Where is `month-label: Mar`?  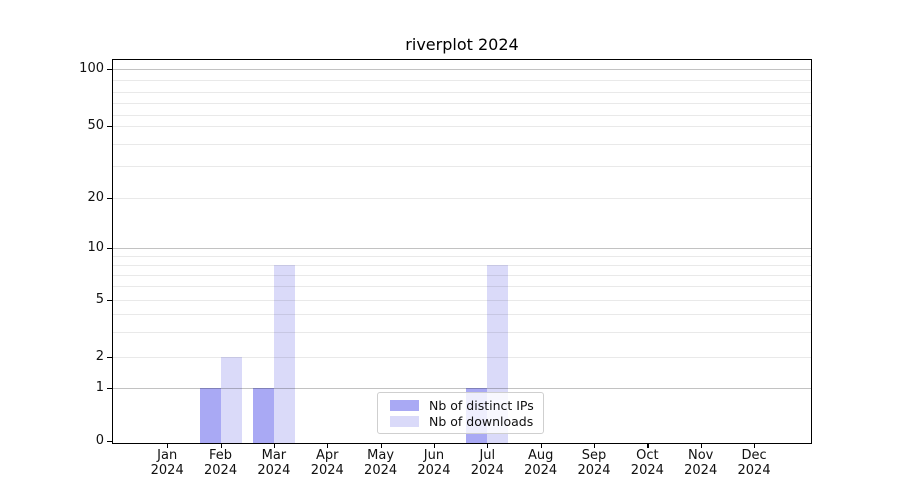
month-label: Mar is located at coordinates (274, 455).